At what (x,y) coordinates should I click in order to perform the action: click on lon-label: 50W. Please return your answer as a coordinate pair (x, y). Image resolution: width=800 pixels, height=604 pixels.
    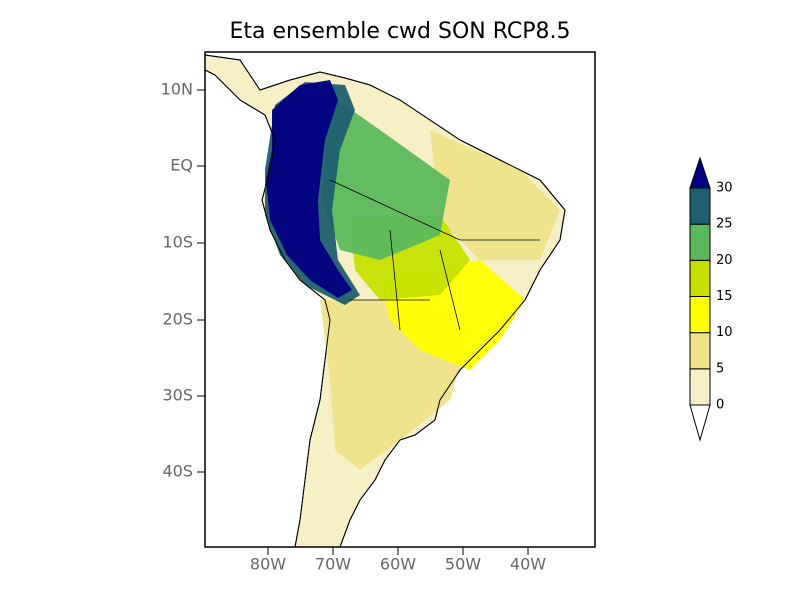
    Looking at the image, I should click on (463, 564).